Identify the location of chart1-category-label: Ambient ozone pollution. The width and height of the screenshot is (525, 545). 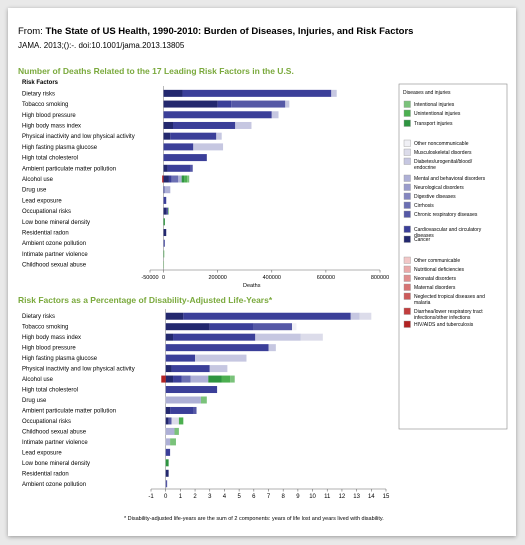
(54, 244).